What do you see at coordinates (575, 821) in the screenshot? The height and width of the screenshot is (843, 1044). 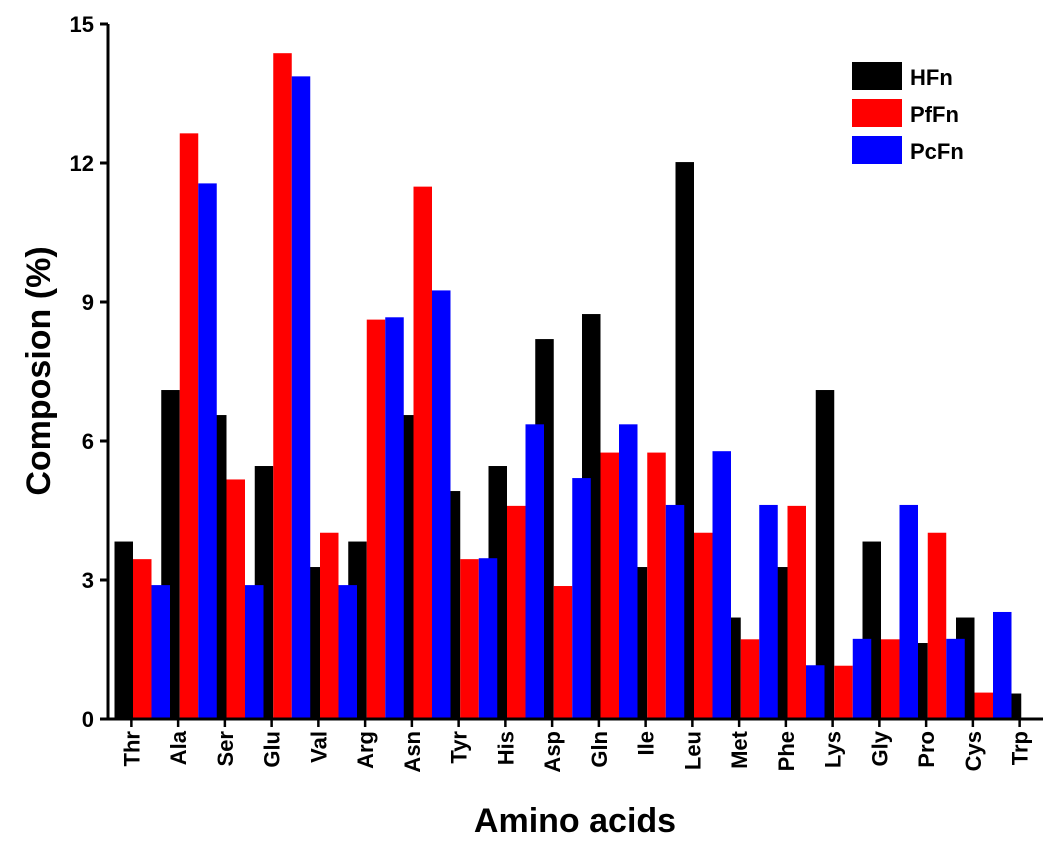 I see `x-axis-title: Amino acids` at bounding box center [575, 821].